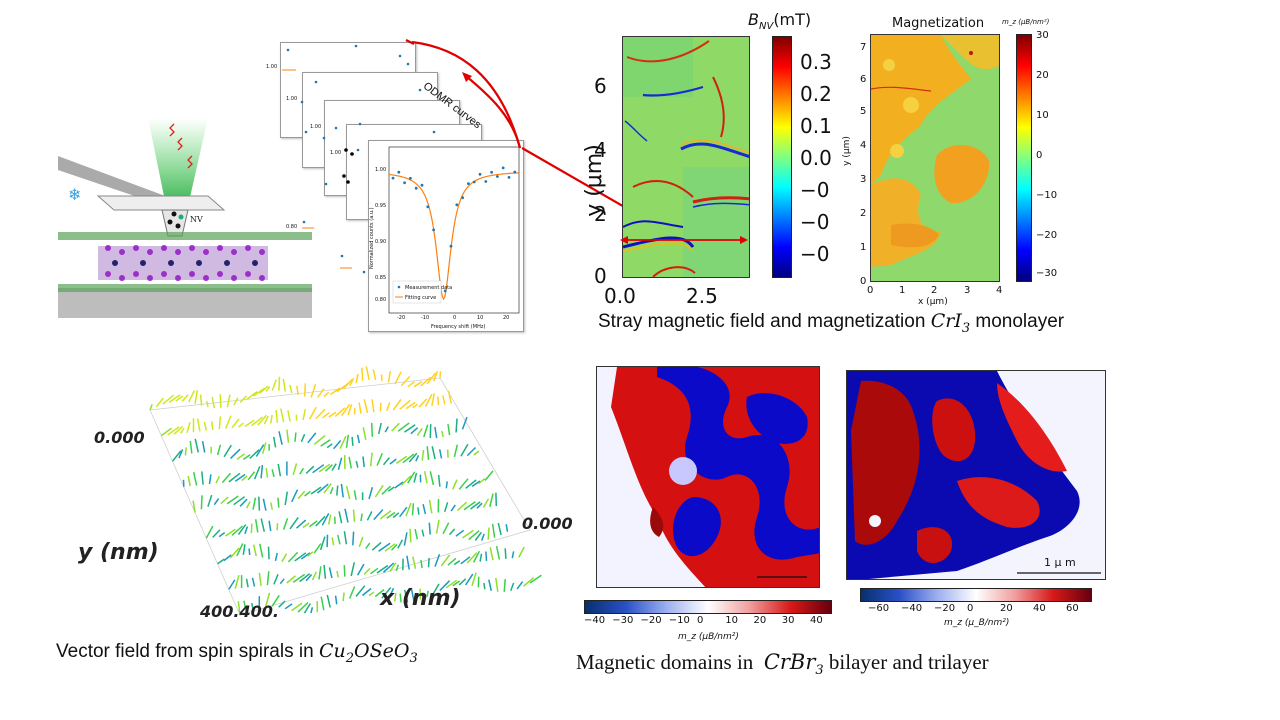 This screenshot has width=1280, height=720. What do you see at coordinates (239, 611) in the screenshot?
I see `vf-tick-corner: 400.400.` at bounding box center [239, 611].